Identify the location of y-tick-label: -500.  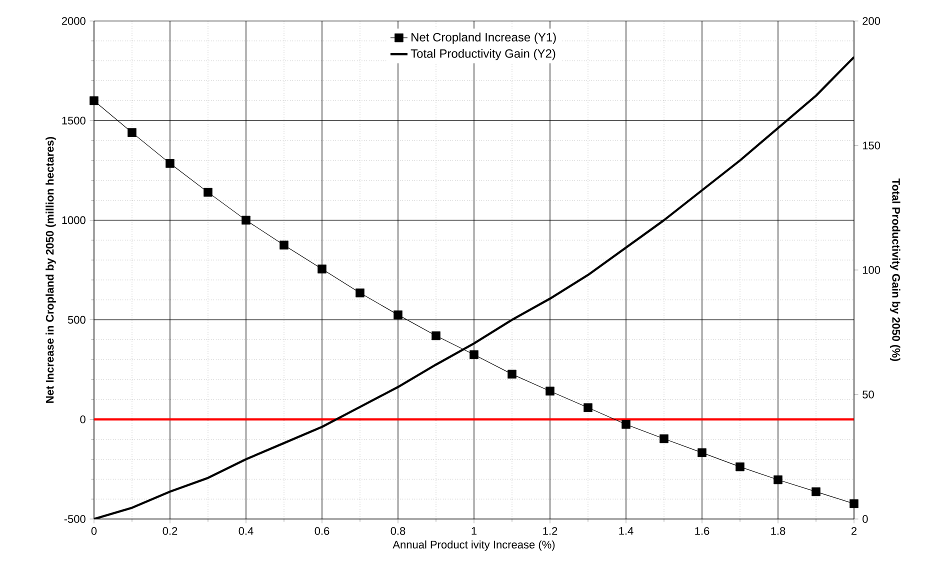
(75, 519).